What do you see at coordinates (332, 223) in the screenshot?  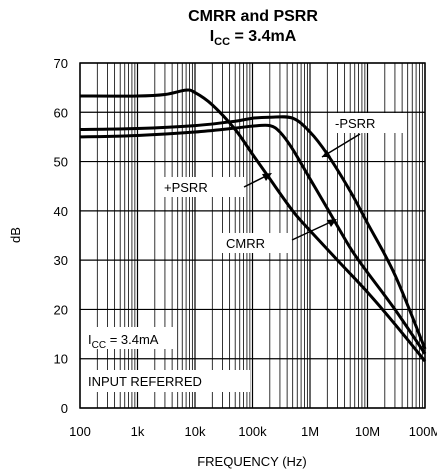 I see `arrowhead-cmrr` at bounding box center [332, 223].